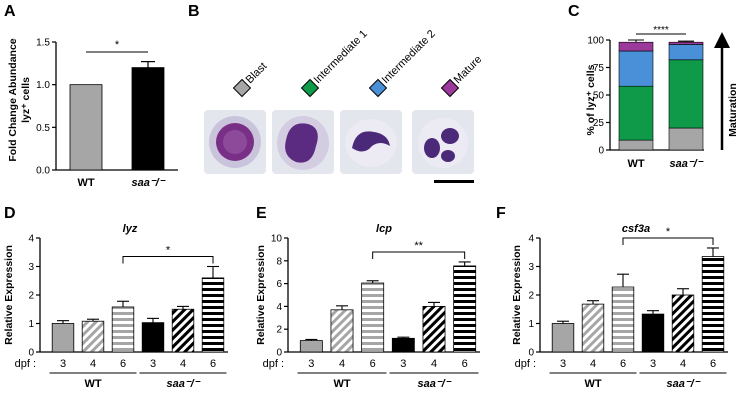  Describe the element at coordinates (531, 267) in the screenshot. I see `panel-f-y-tick-label: 3` at that location.